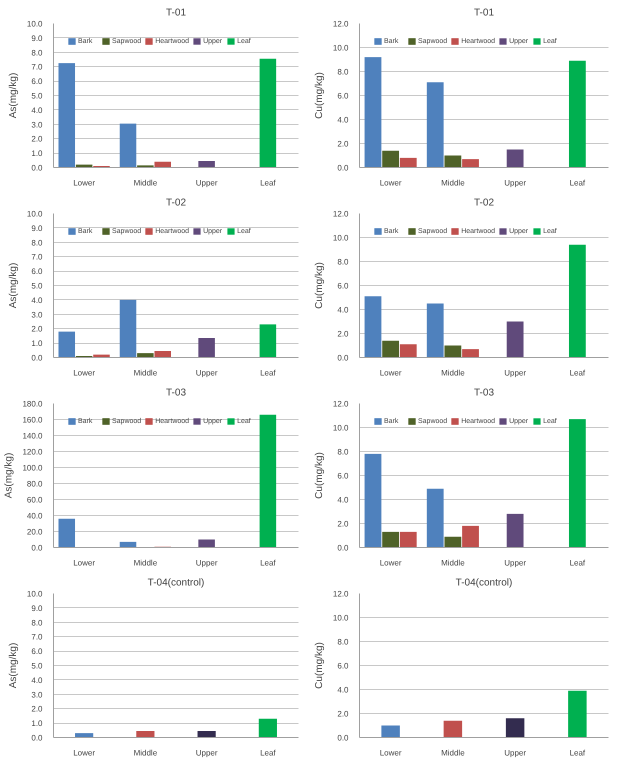 The image size is (625, 760). Describe the element at coordinates (35, 516) in the screenshot. I see `y-tick-label: 40.0` at that location.